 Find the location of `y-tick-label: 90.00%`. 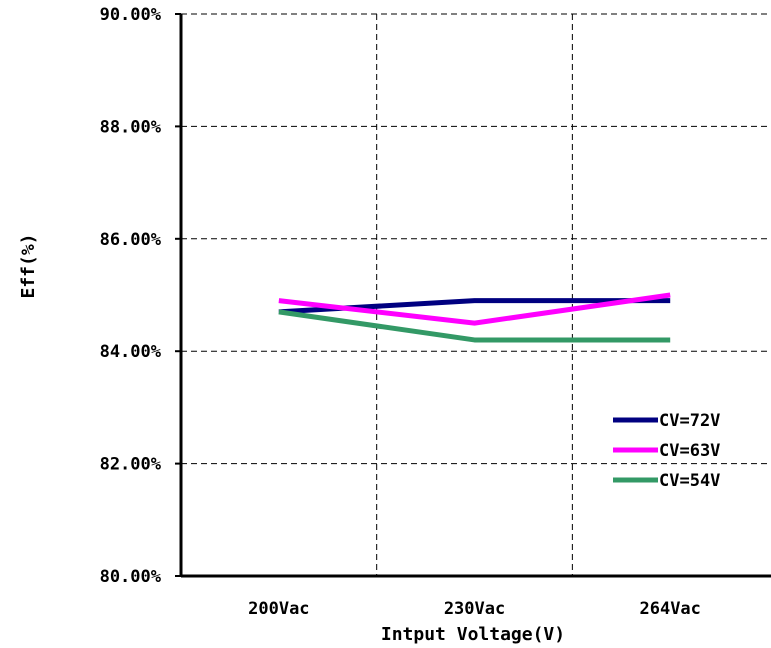

y-tick-label: 90.00% is located at coordinates (131, 15).